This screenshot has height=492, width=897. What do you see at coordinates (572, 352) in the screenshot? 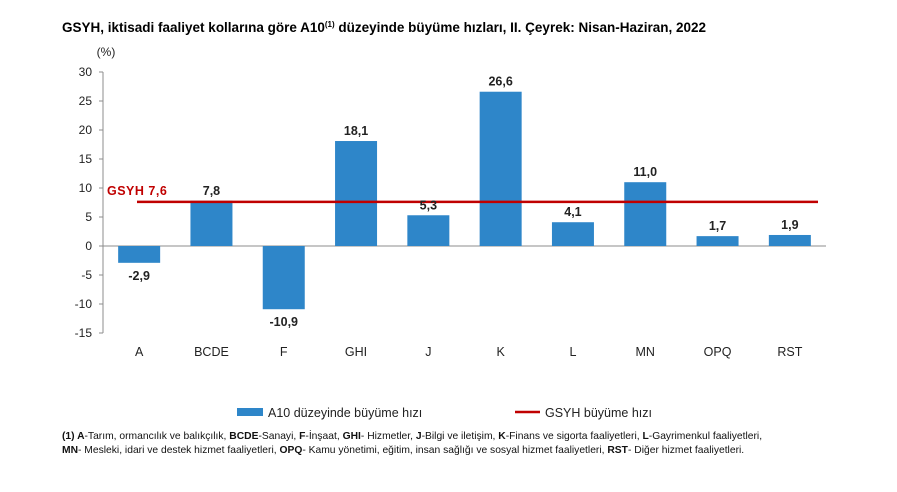
I see `category-label: L` at bounding box center [572, 352].